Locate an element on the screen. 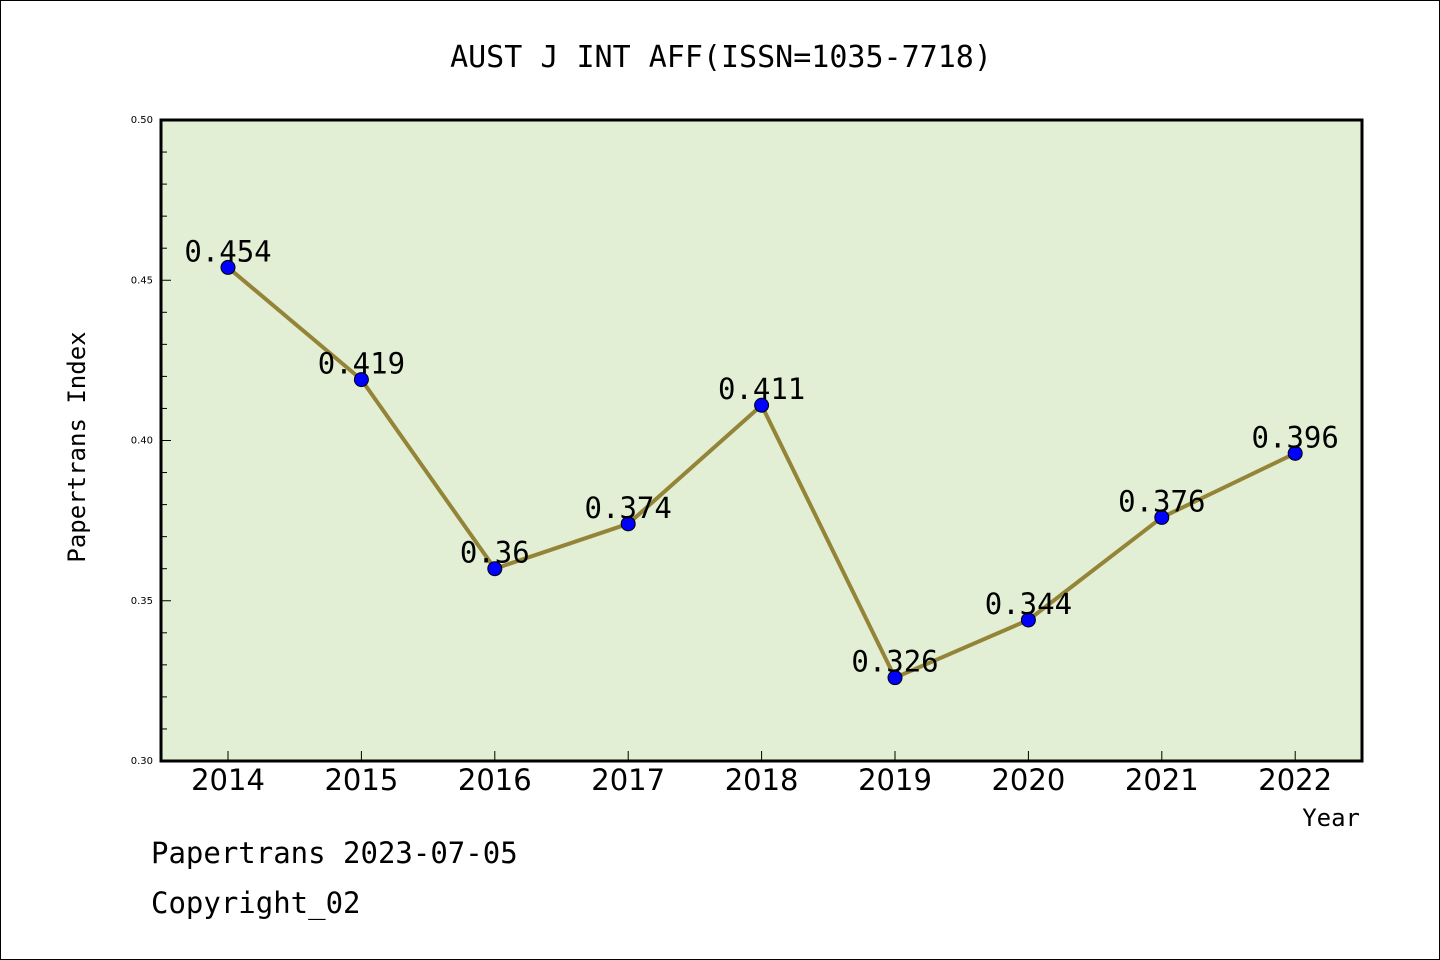 This screenshot has width=1440, height=960. y-axis: 0.30 0.35 0.40 0.45 0.50 is located at coordinates (151, 441).